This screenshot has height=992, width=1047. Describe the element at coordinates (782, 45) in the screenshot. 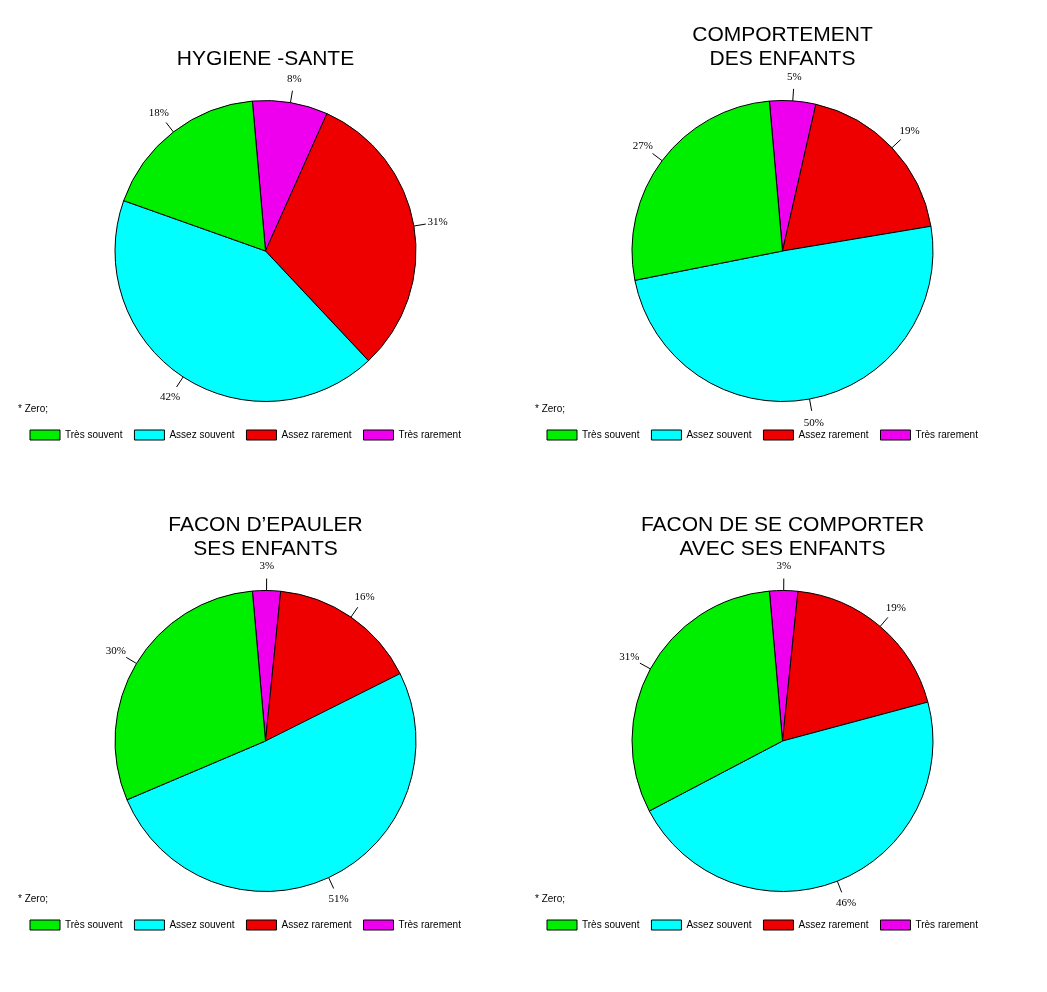

I see `chart-title: COMPORTEMENT DES ENFANTS` at that location.